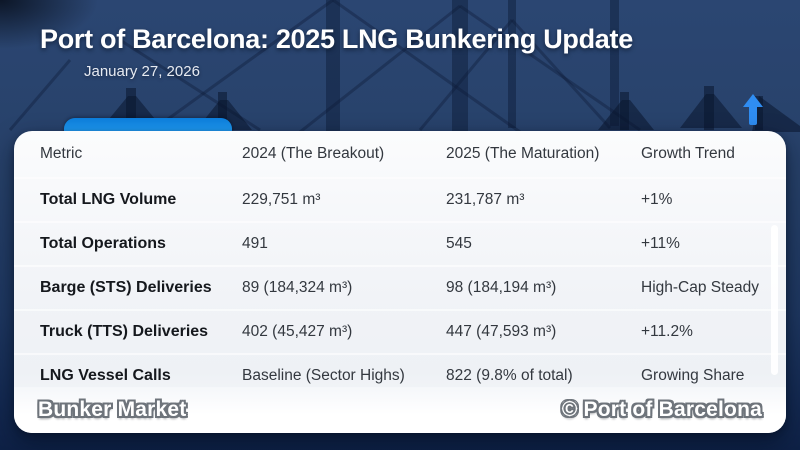 The height and width of the screenshot is (450, 800). What do you see at coordinates (657, 199) in the screenshot?
I see `row-trend-value: +1%` at bounding box center [657, 199].